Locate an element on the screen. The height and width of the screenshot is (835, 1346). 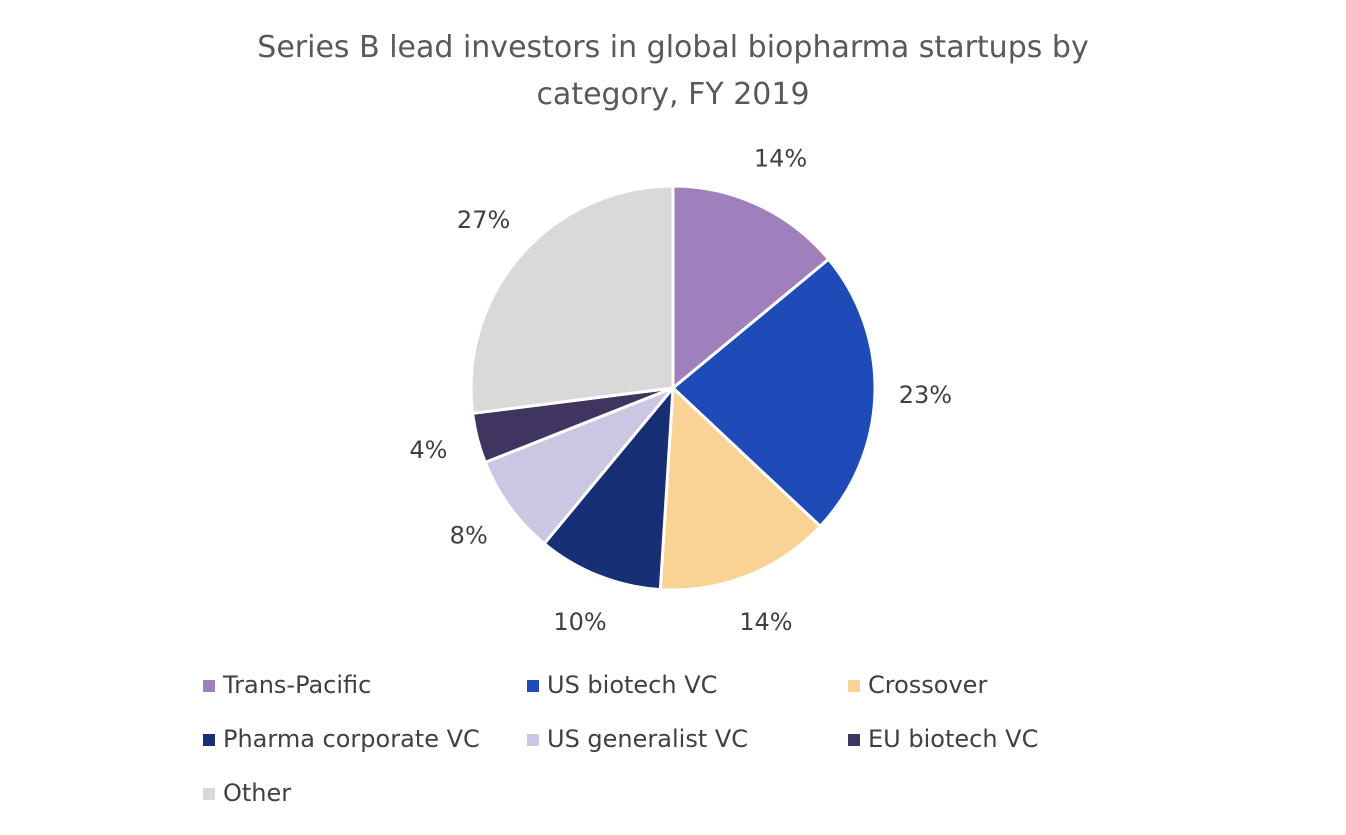
legend-label: Crossover is located at coordinates (927, 685).